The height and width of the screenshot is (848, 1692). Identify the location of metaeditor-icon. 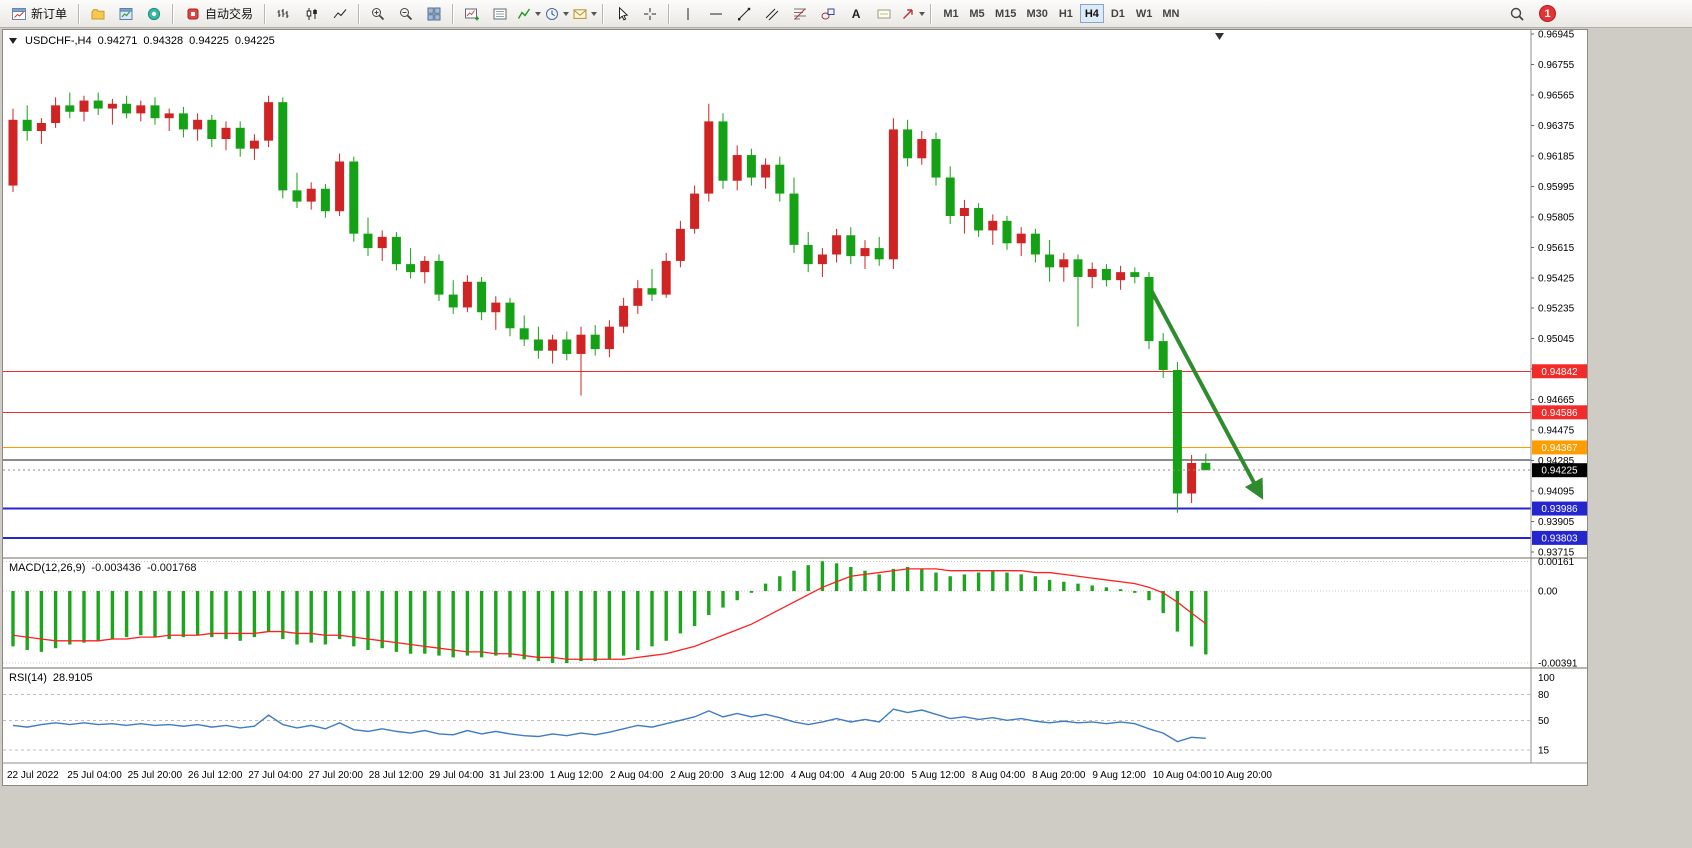
(98, 13).